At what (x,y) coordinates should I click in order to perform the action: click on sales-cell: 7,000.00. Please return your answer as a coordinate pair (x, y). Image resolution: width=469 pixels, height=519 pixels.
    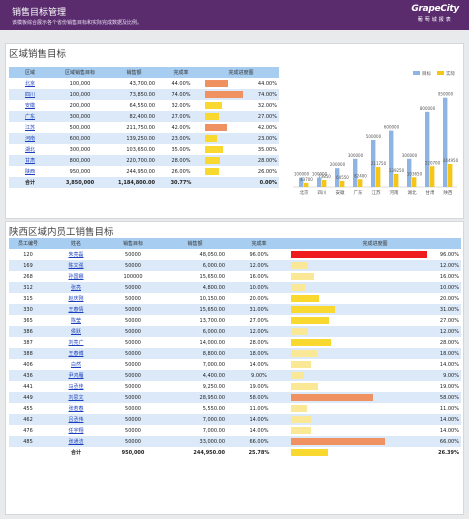
    Looking at the image, I should click on (195, 419).